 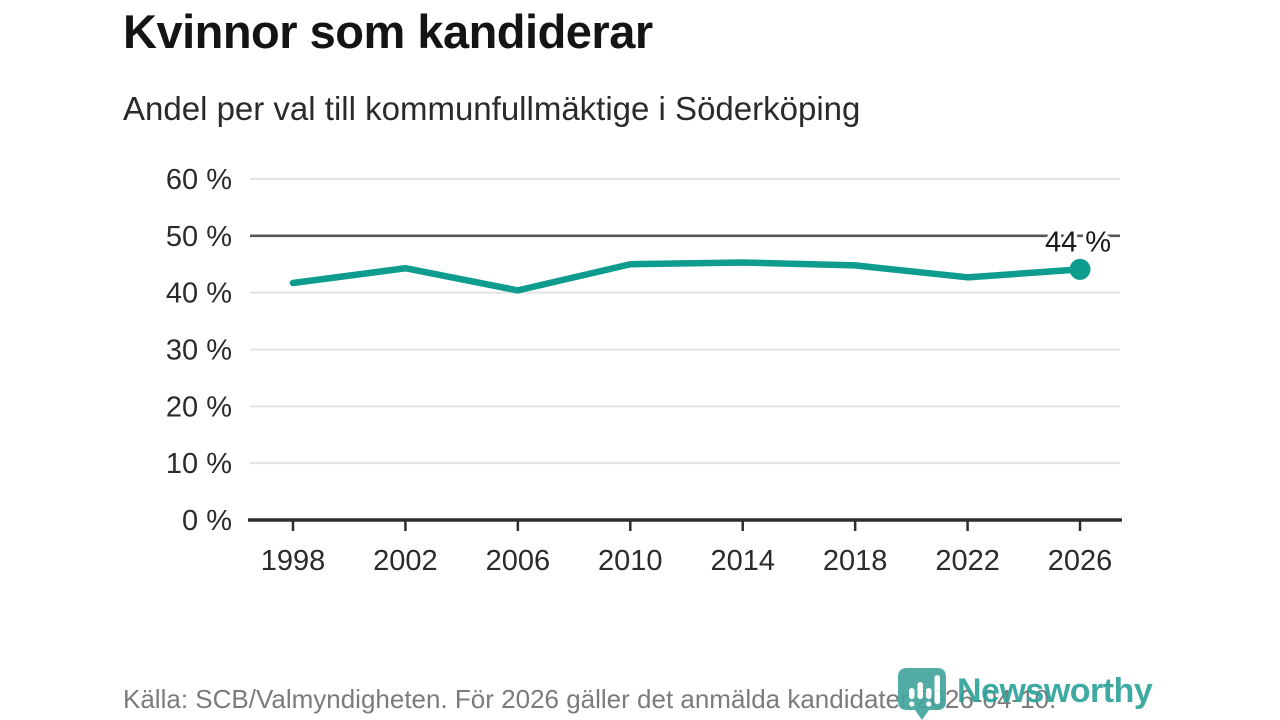 What do you see at coordinates (630, 561) in the screenshot?
I see `x-tick-label: 2010` at bounding box center [630, 561].